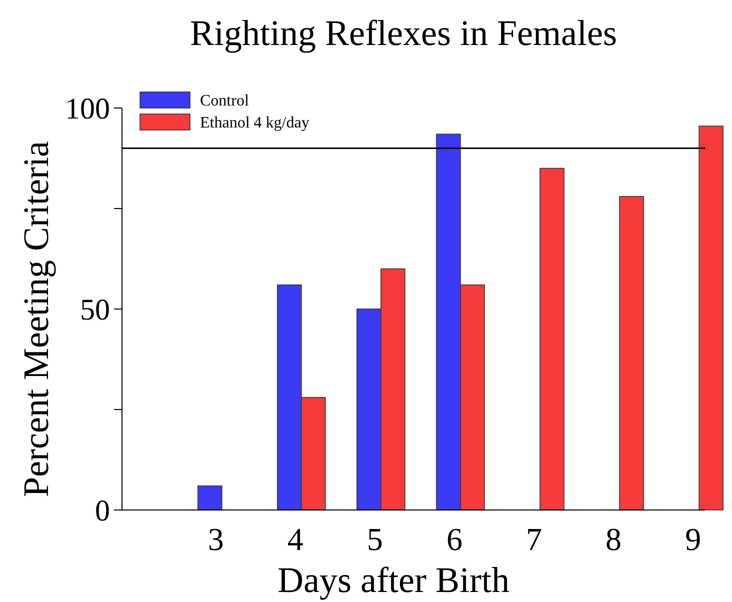  What do you see at coordinates (87, 109) in the screenshot?
I see `y-tick-label: 100` at bounding box center [87, 109].